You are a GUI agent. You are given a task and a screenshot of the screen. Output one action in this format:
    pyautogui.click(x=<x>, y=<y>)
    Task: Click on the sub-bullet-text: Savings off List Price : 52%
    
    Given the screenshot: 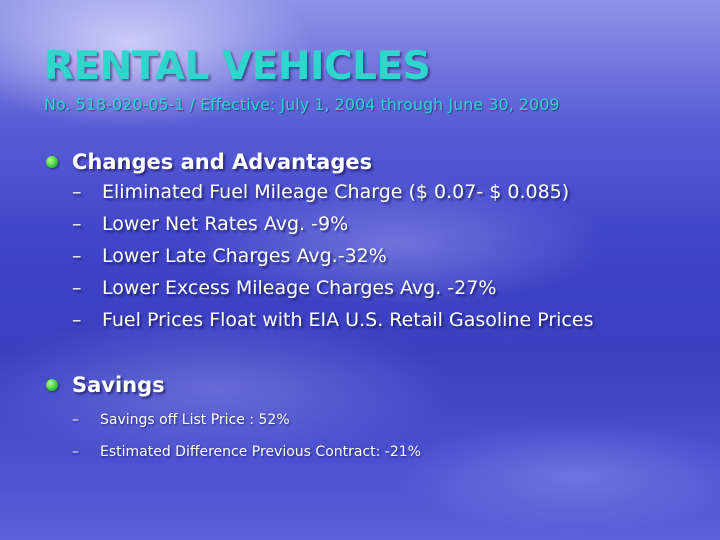 What is the action you would take?
    pyautogui.click(x=195, y=420)
    